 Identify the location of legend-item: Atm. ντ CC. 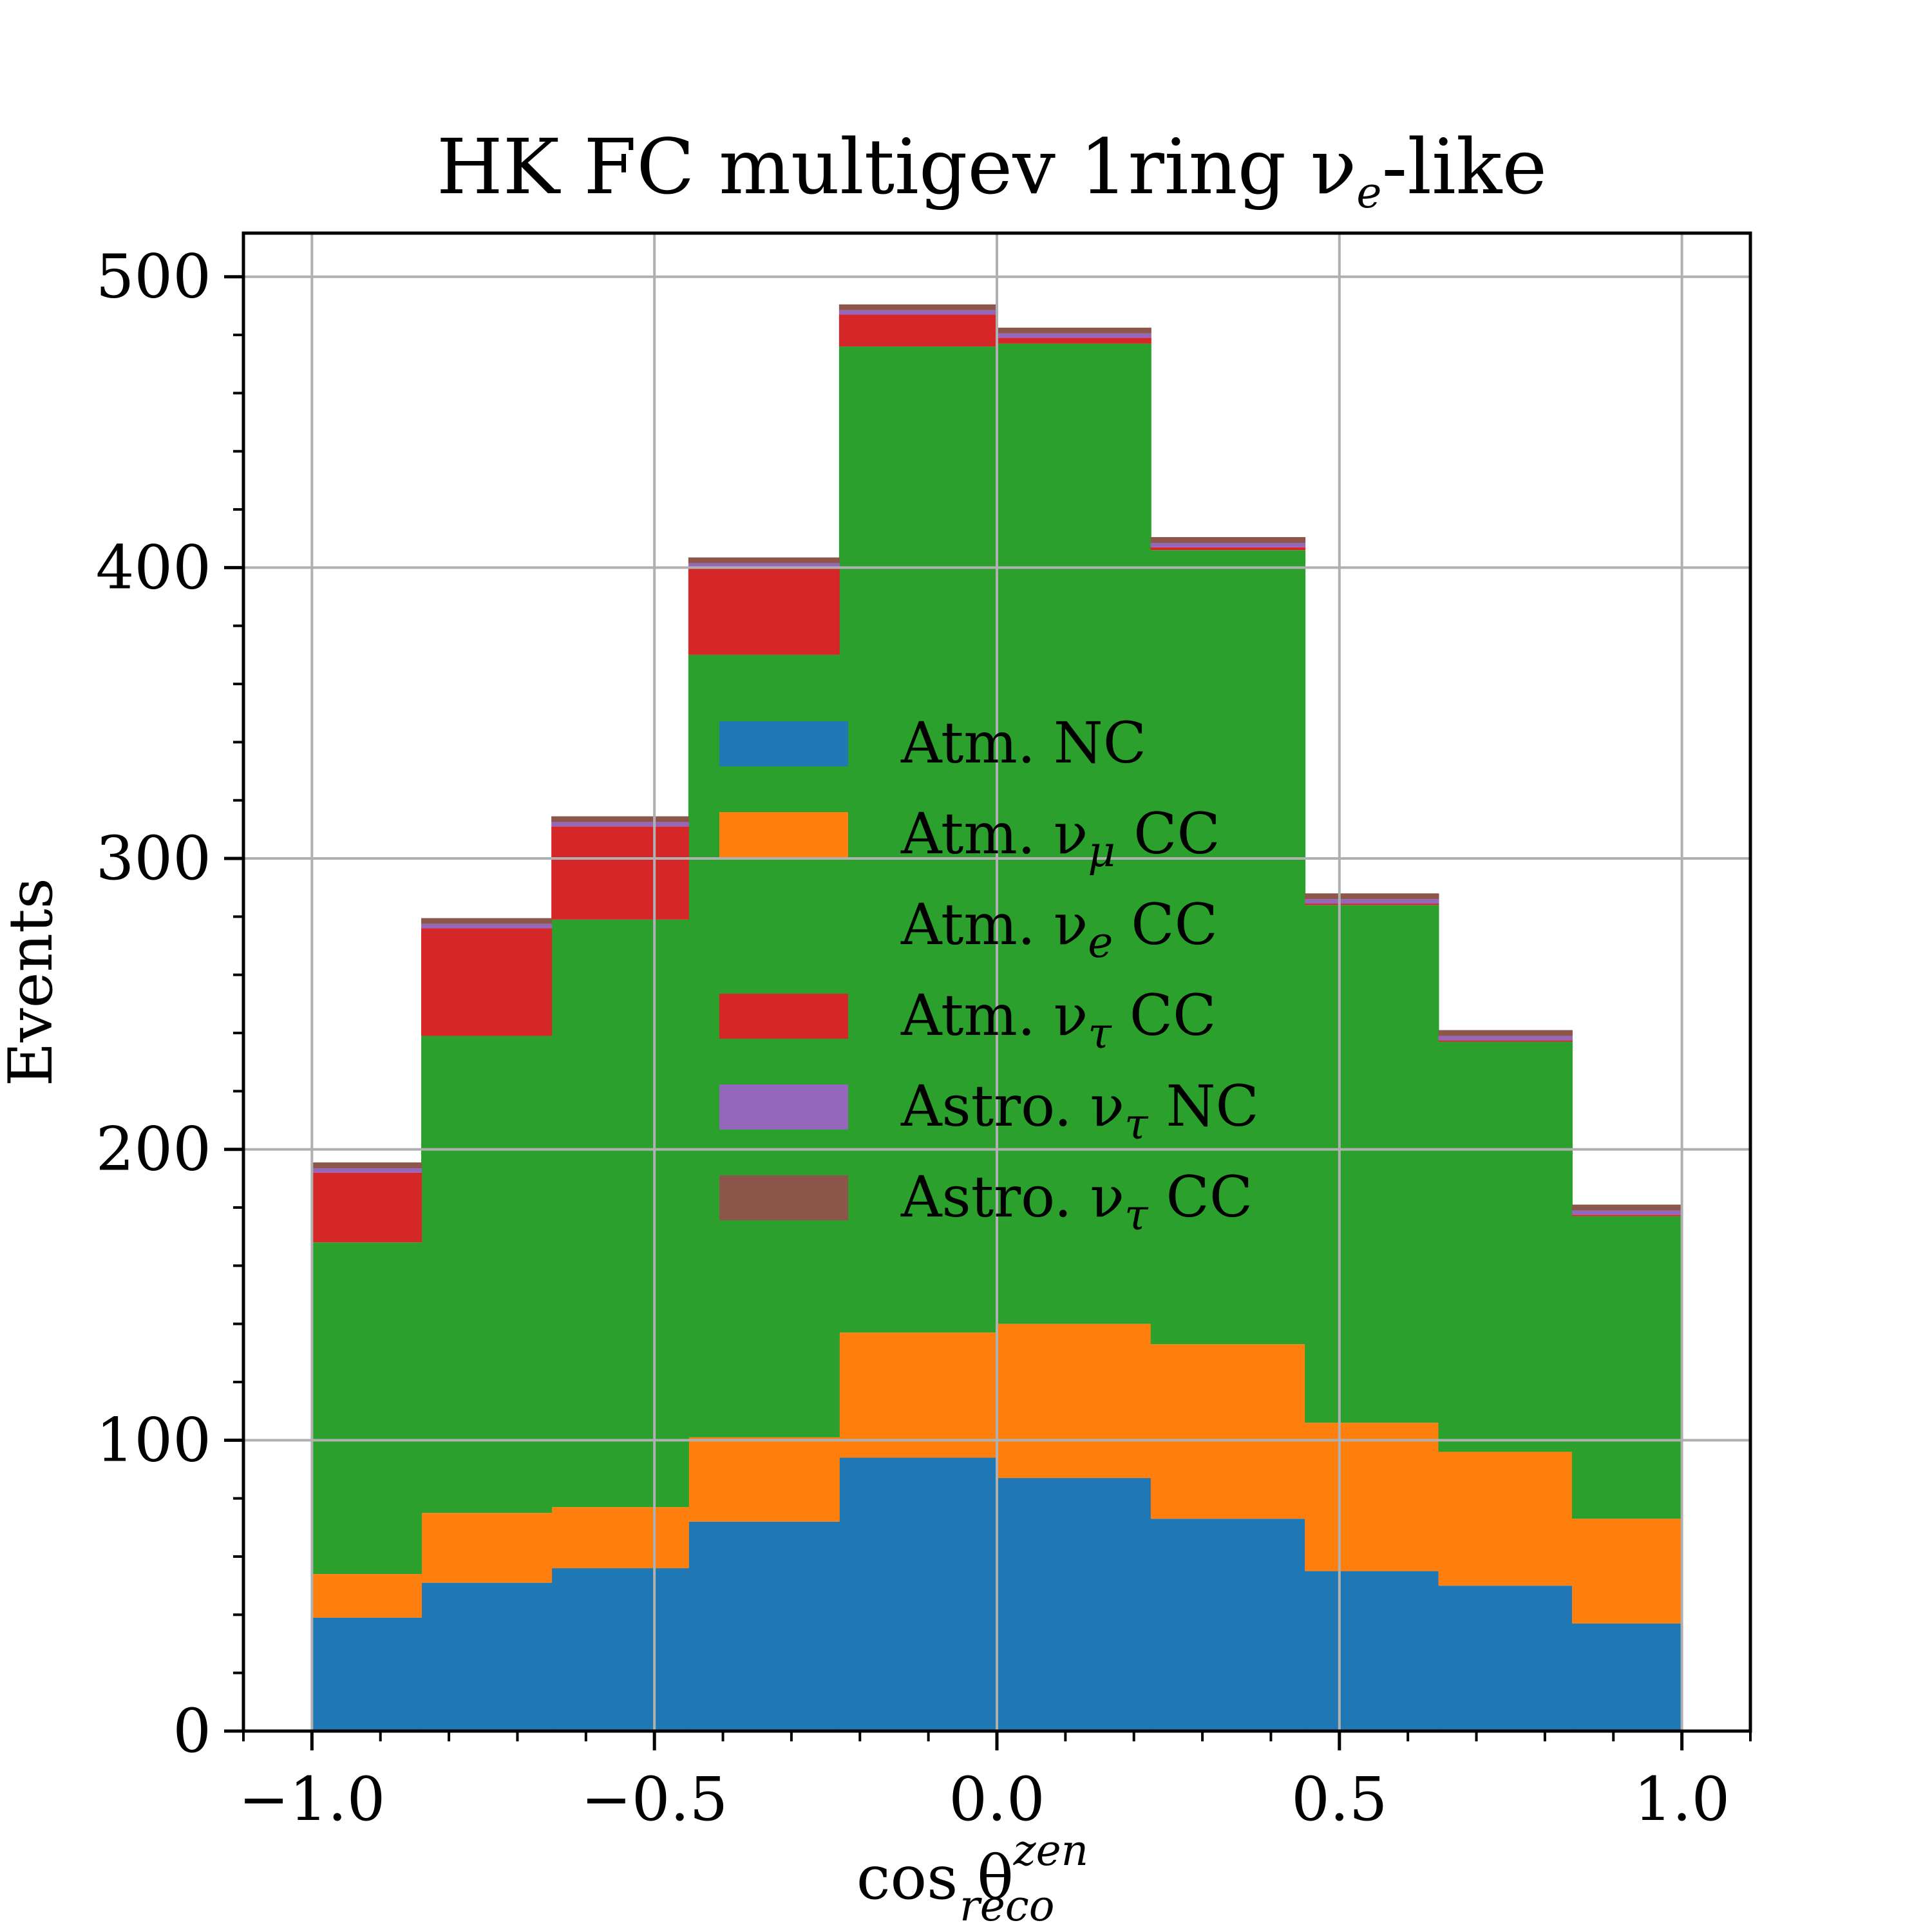
(968, 1020).